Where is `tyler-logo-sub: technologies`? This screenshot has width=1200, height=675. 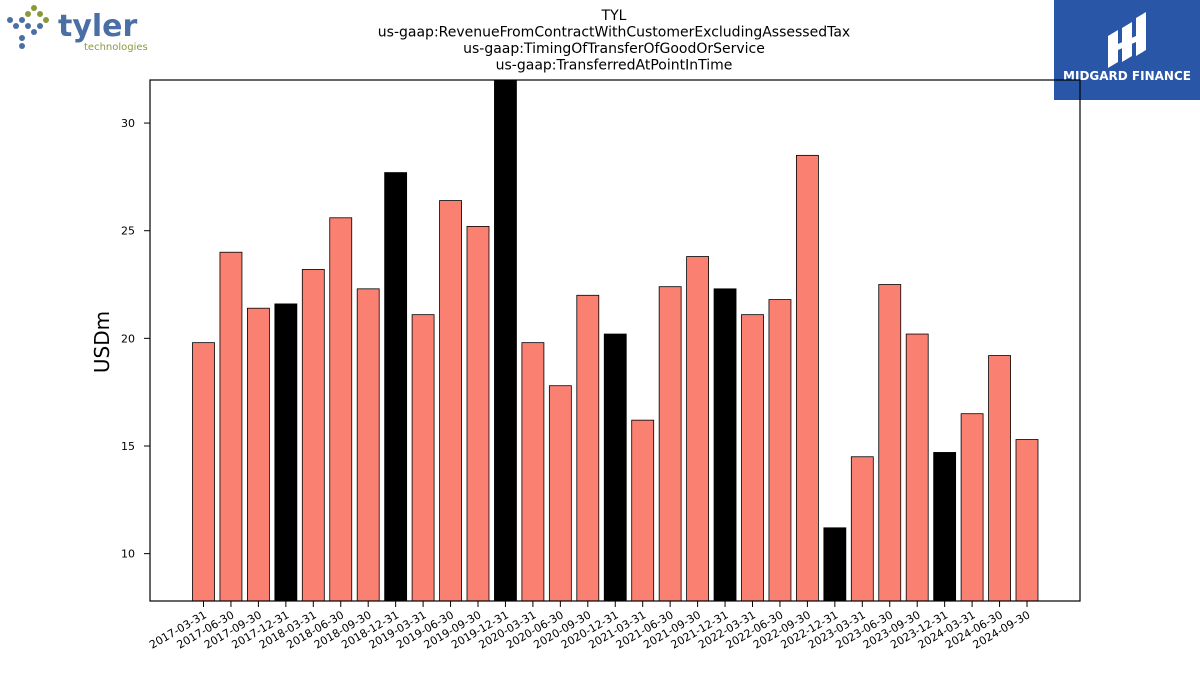 tyler-logo-sub: technologies is located at coordinates (116, 47).